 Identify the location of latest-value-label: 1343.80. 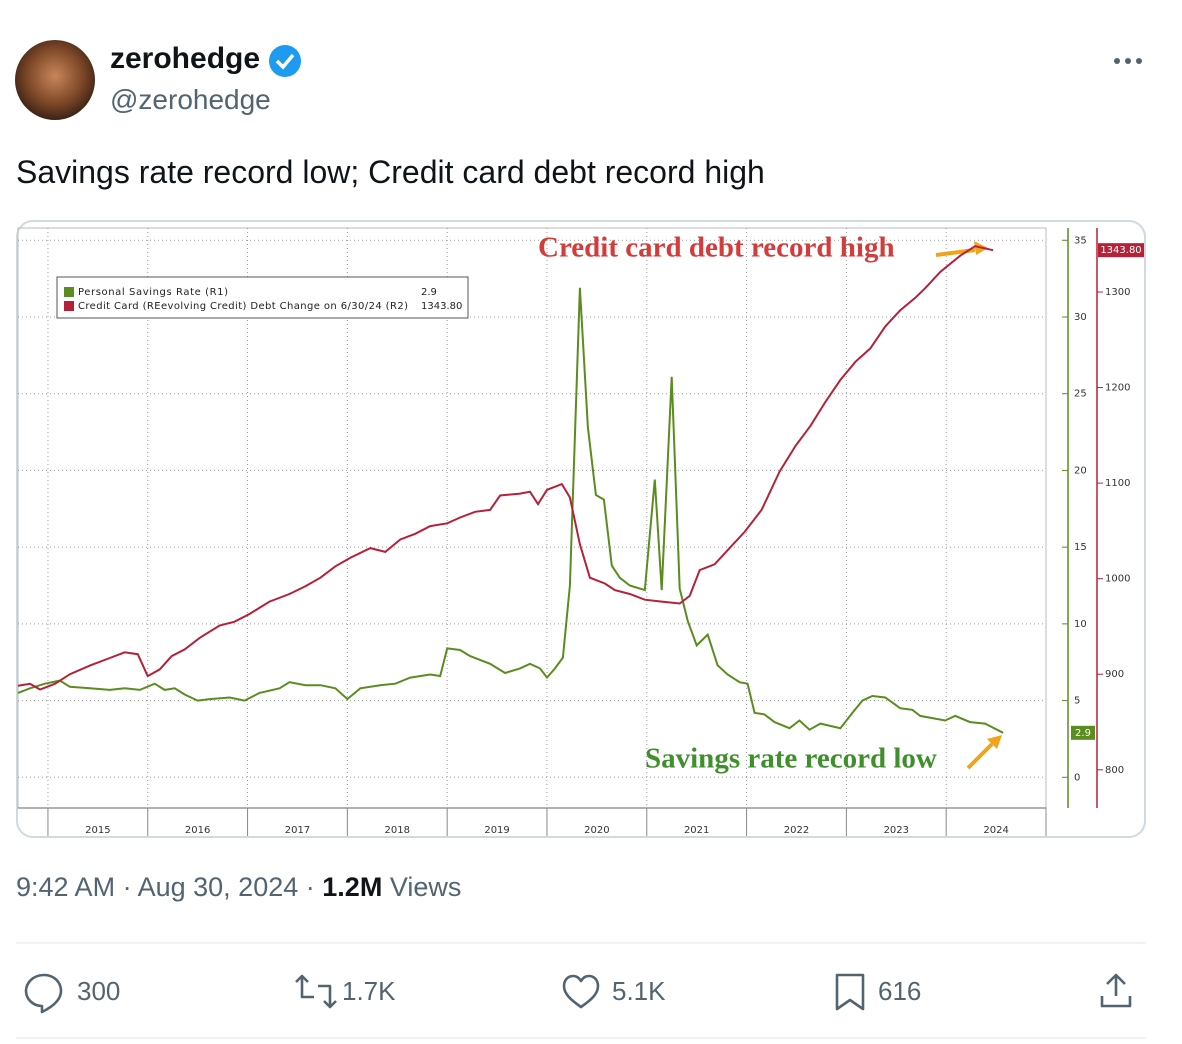
(1120, 250).